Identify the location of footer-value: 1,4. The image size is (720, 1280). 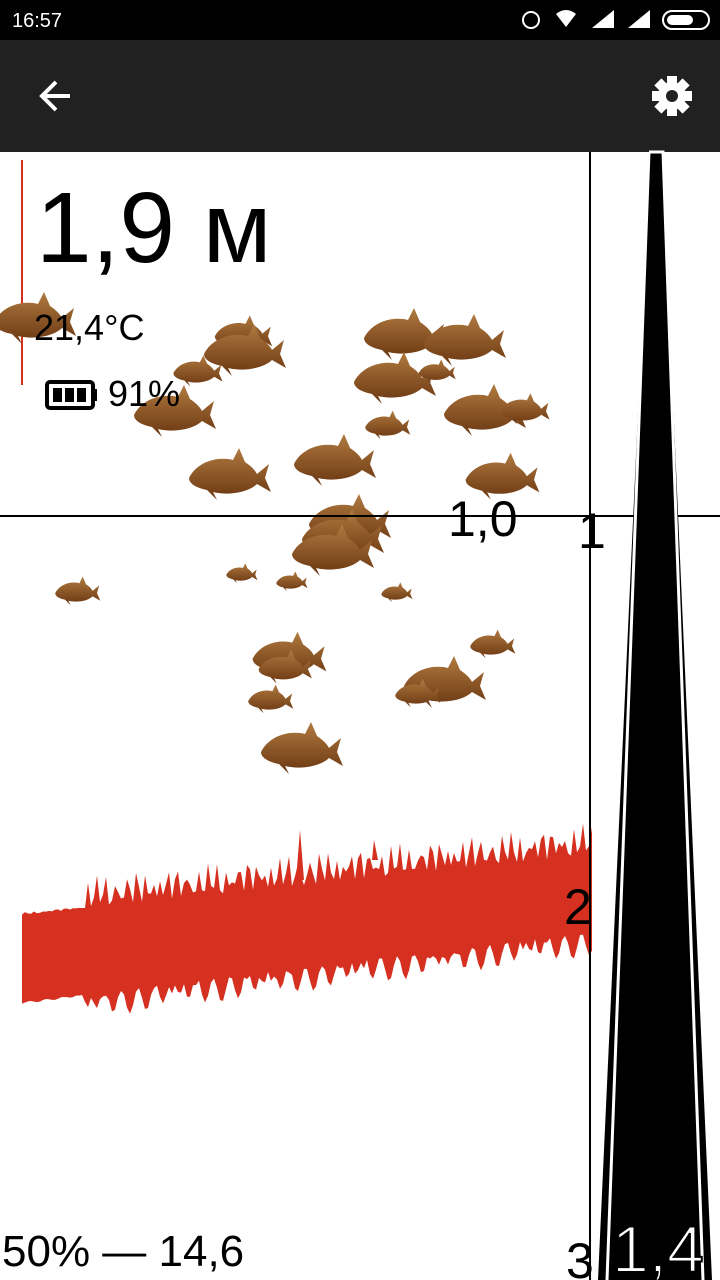
(658, 1246).